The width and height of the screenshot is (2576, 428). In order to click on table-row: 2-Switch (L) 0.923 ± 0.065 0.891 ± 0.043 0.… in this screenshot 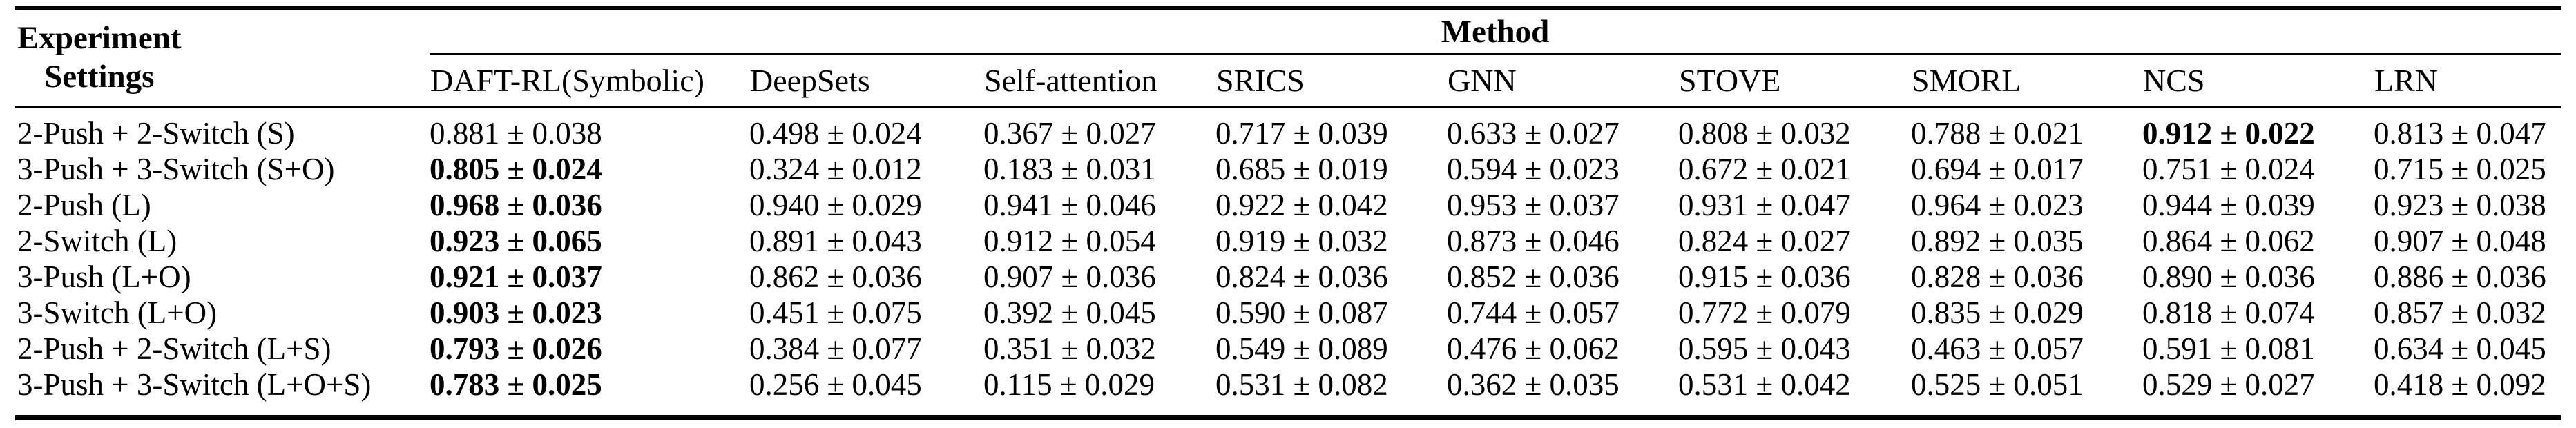, I will do `click(1288, 241)`.